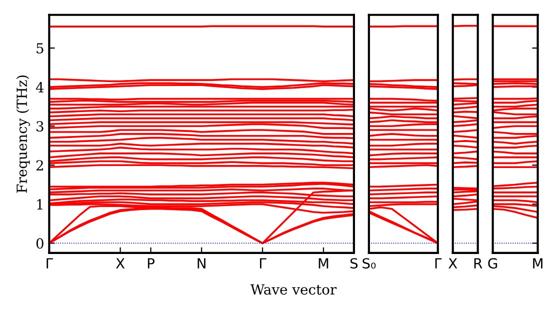 The image size is (559, 310). I want to click on y-tick-label: 5, so click(40, 48).